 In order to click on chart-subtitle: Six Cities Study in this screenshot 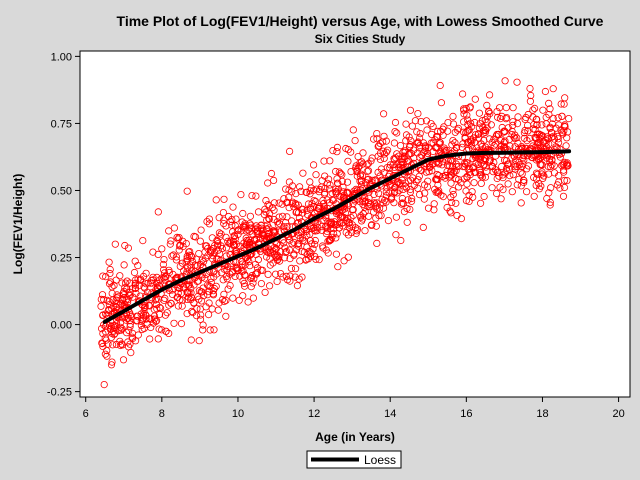, I will do `click(360, 39)`.